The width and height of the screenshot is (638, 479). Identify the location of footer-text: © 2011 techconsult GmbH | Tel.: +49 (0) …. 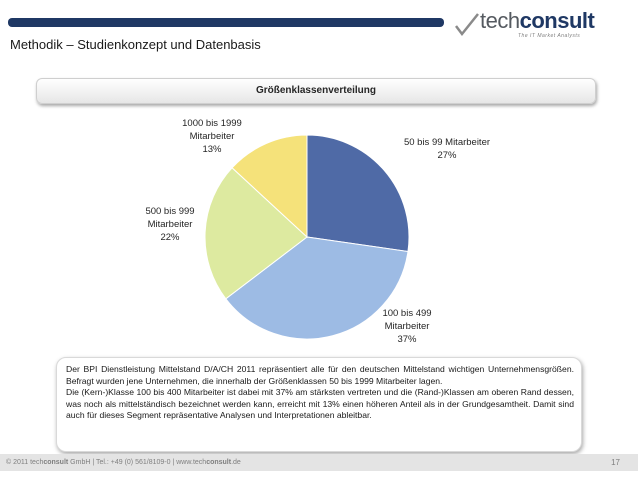
(123, 462).